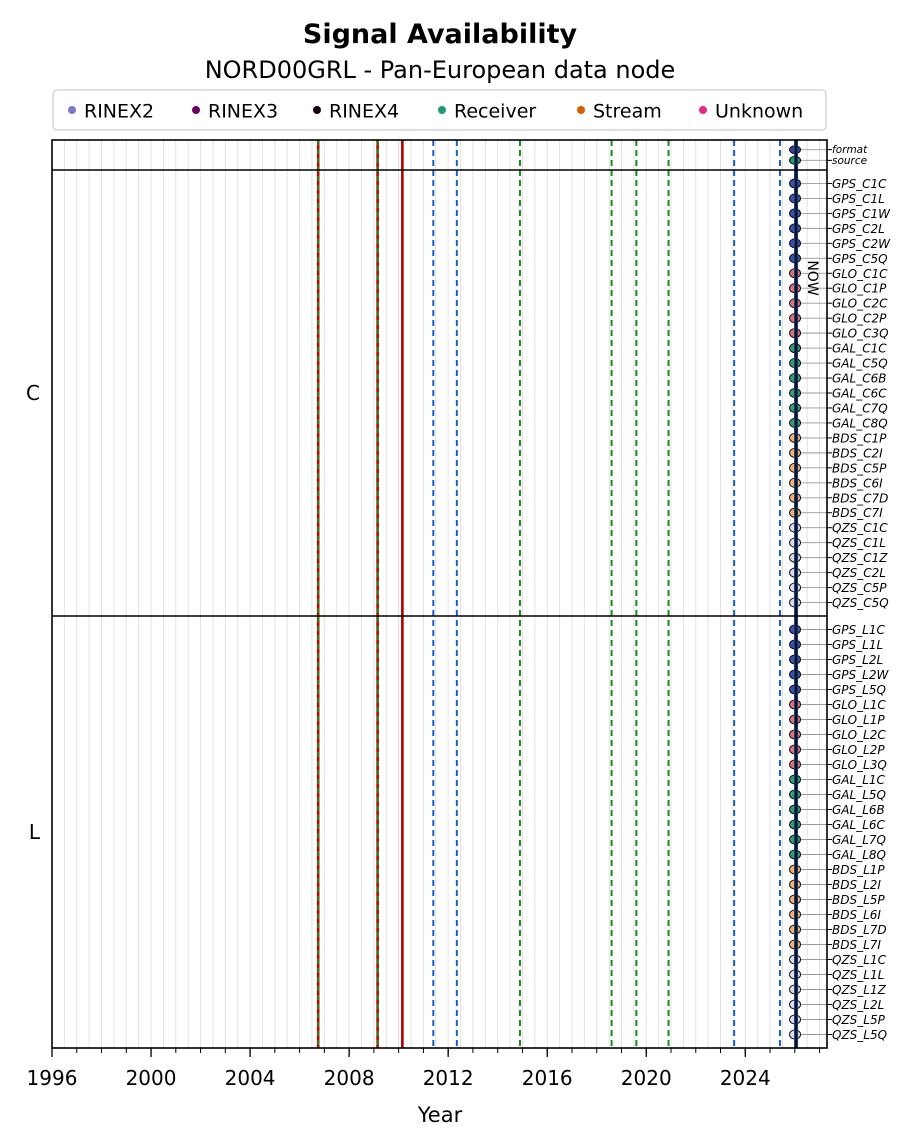  Describe the element at coordinates (859, 765) in the screenshot. I see `row-label: GLO_L3Q` at that location.